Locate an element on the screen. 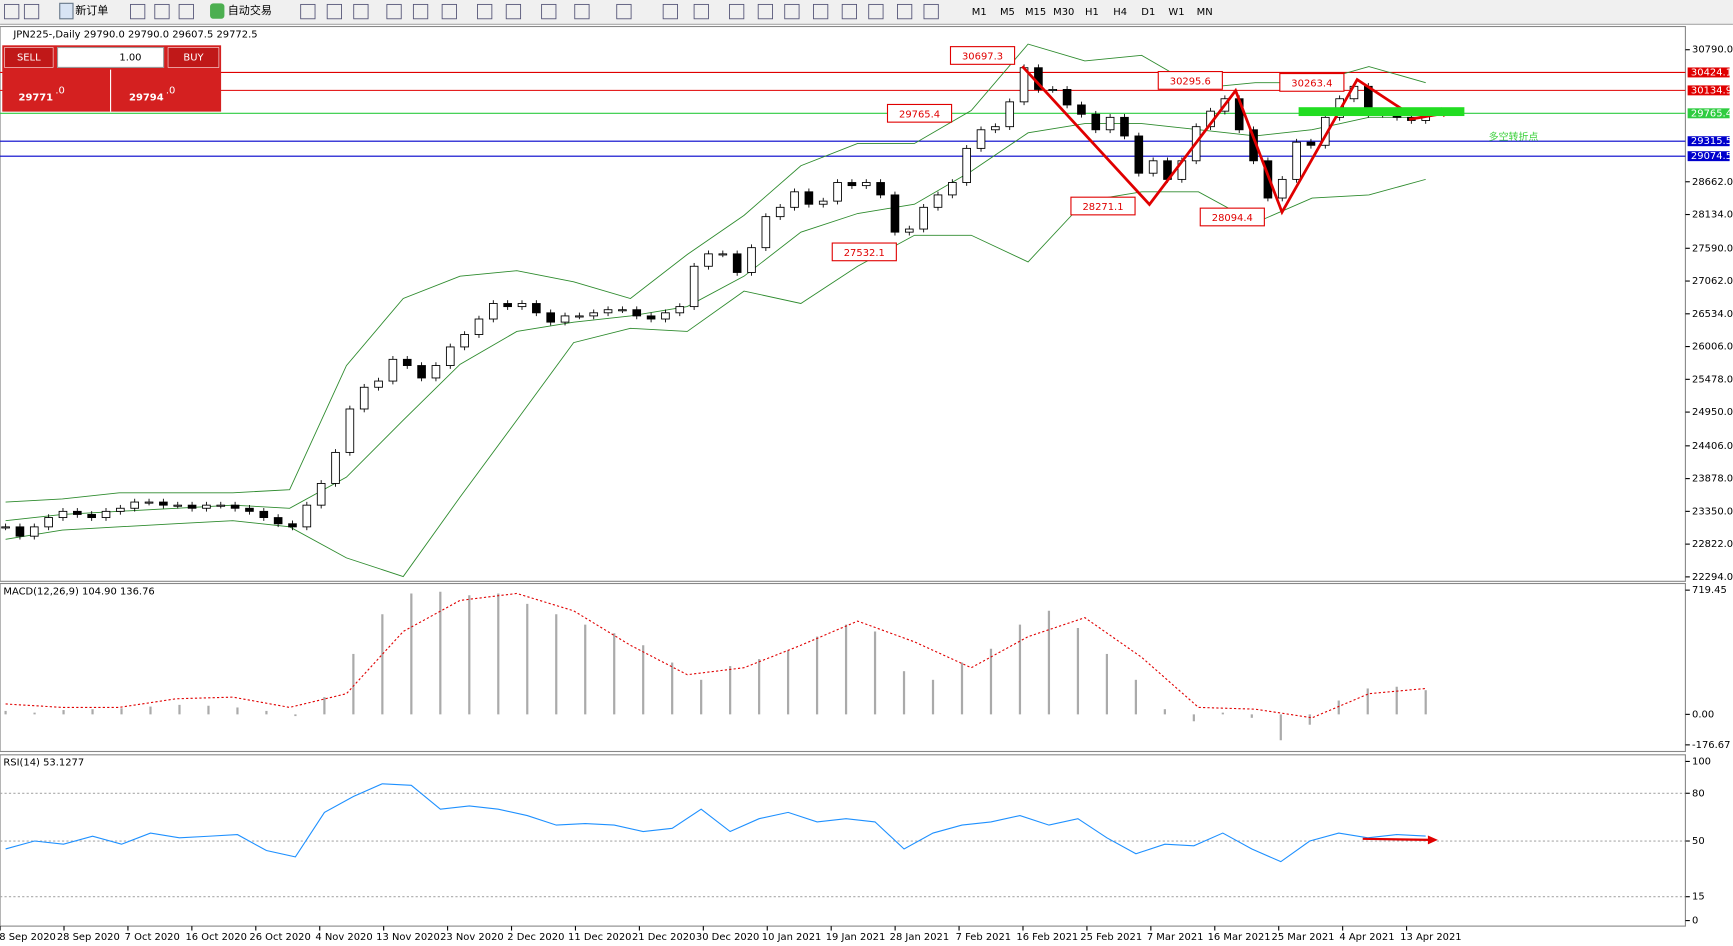 This screenshot has height=946, width=1733. sell-label: SELL is located at coordinates (29, 57).